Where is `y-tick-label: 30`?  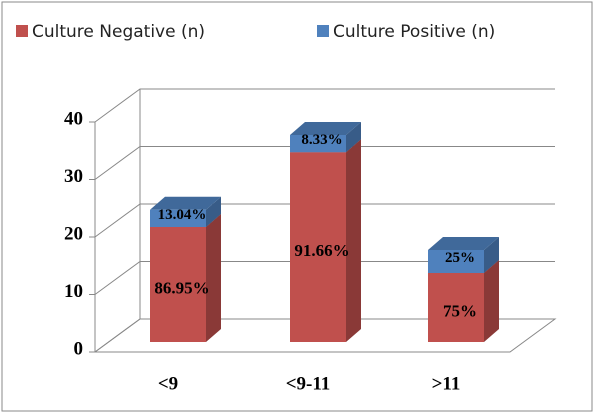 y-tick-label: 30 is located at coordinates (73, 176).